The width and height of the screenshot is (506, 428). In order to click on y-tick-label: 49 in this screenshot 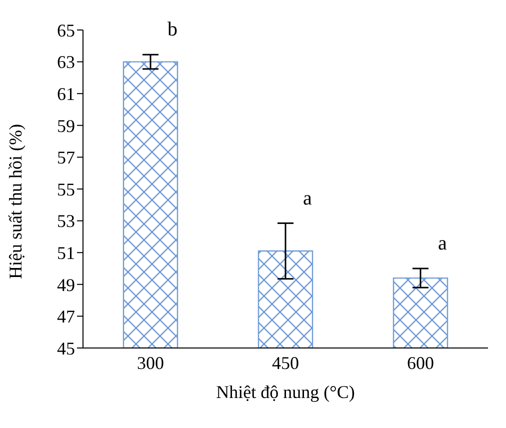, I will do `click(66, 284)`.